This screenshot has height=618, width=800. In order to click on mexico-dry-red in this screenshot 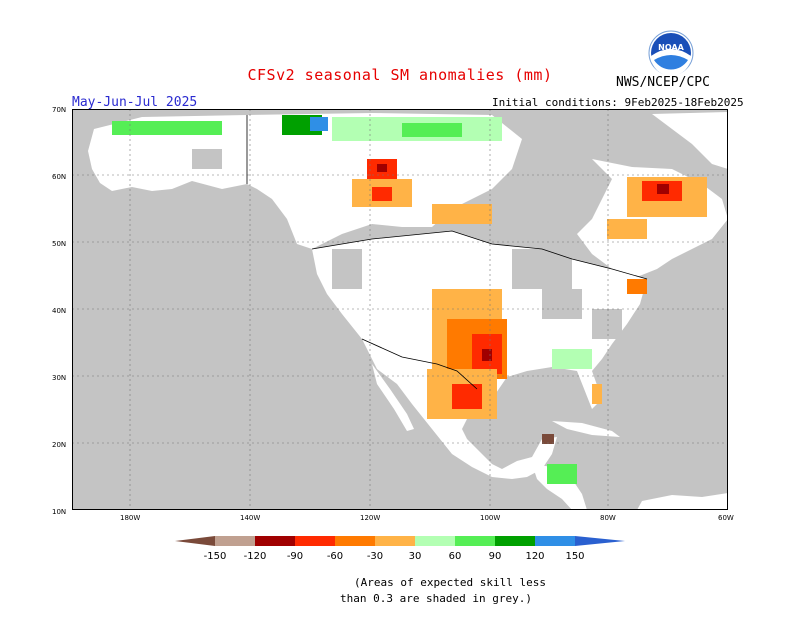, I will do `click(467, 396)`.